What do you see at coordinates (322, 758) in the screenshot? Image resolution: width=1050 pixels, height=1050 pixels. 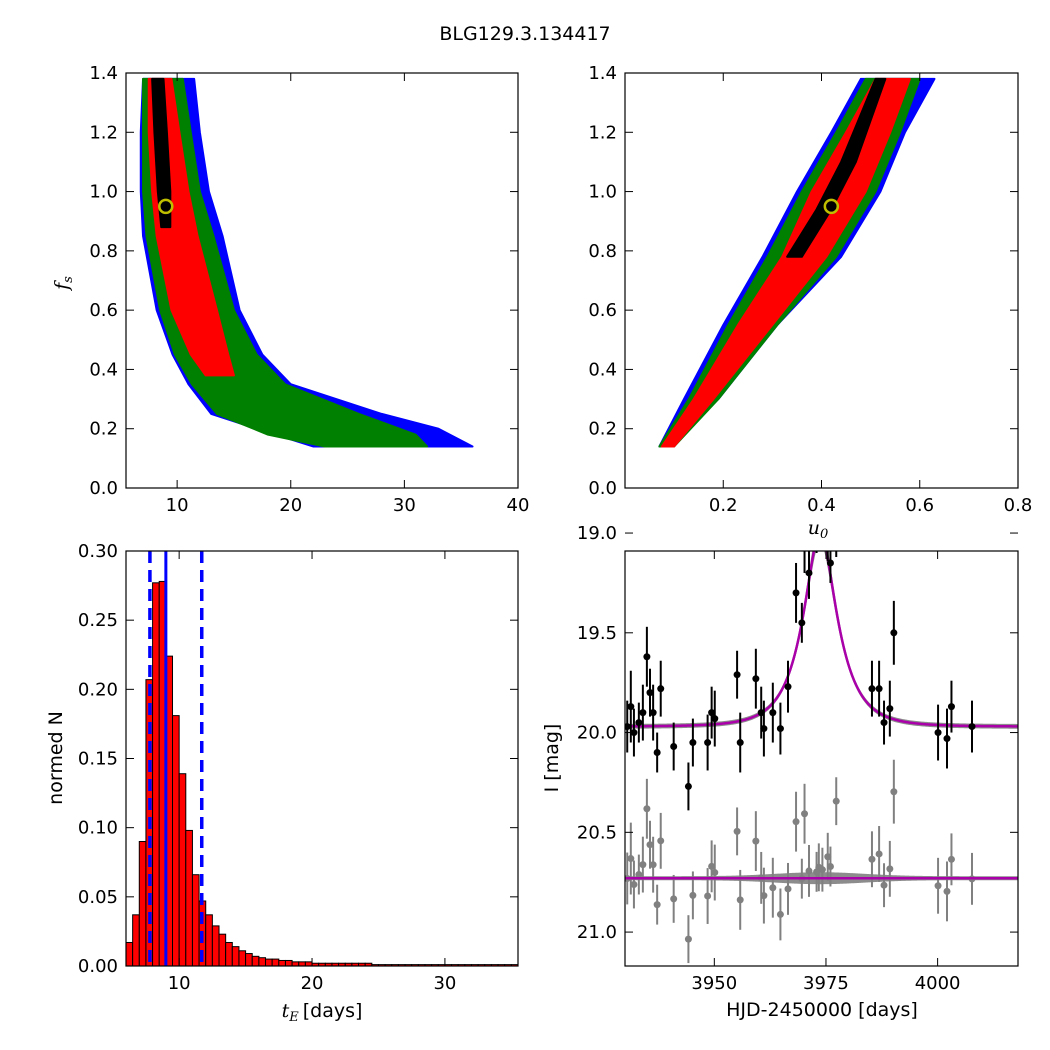 I see `p2-frame` at bounding box center [322, 758].